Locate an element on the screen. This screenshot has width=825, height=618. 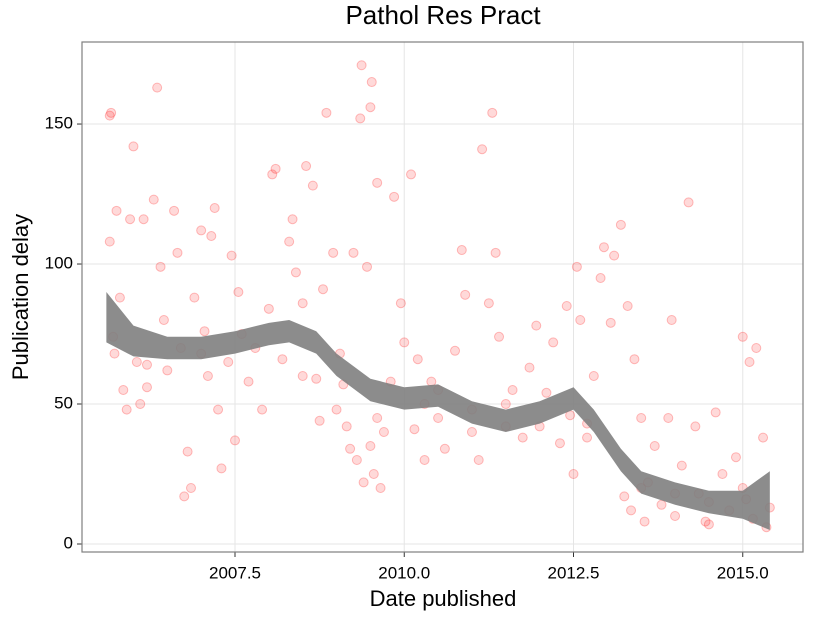
x-tick-label: 2012.5 is located at coordinates (573, 572).